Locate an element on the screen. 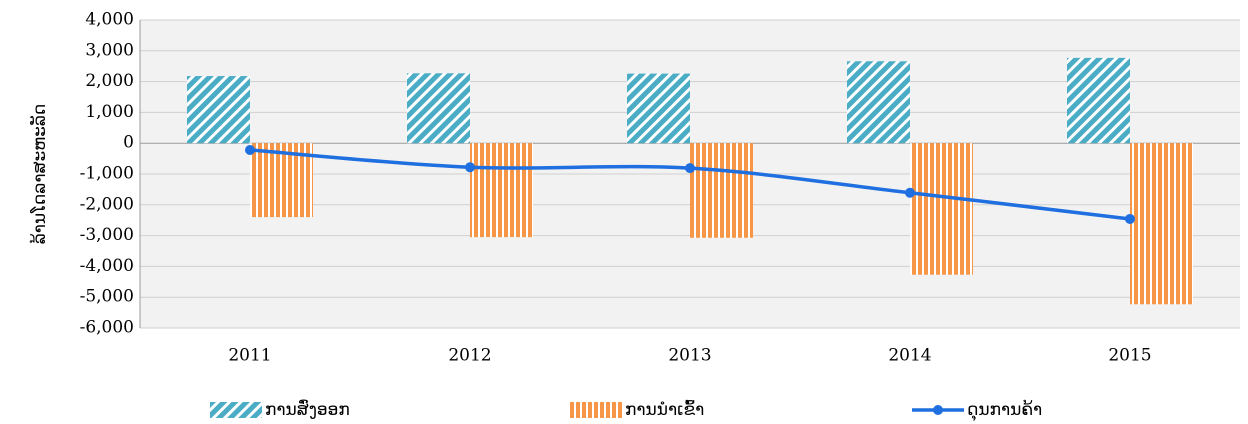 Image resolution: width=1248 pixels, height=424 pixels. y-tick-label: 3,000 is located at coordinates (109, 50).